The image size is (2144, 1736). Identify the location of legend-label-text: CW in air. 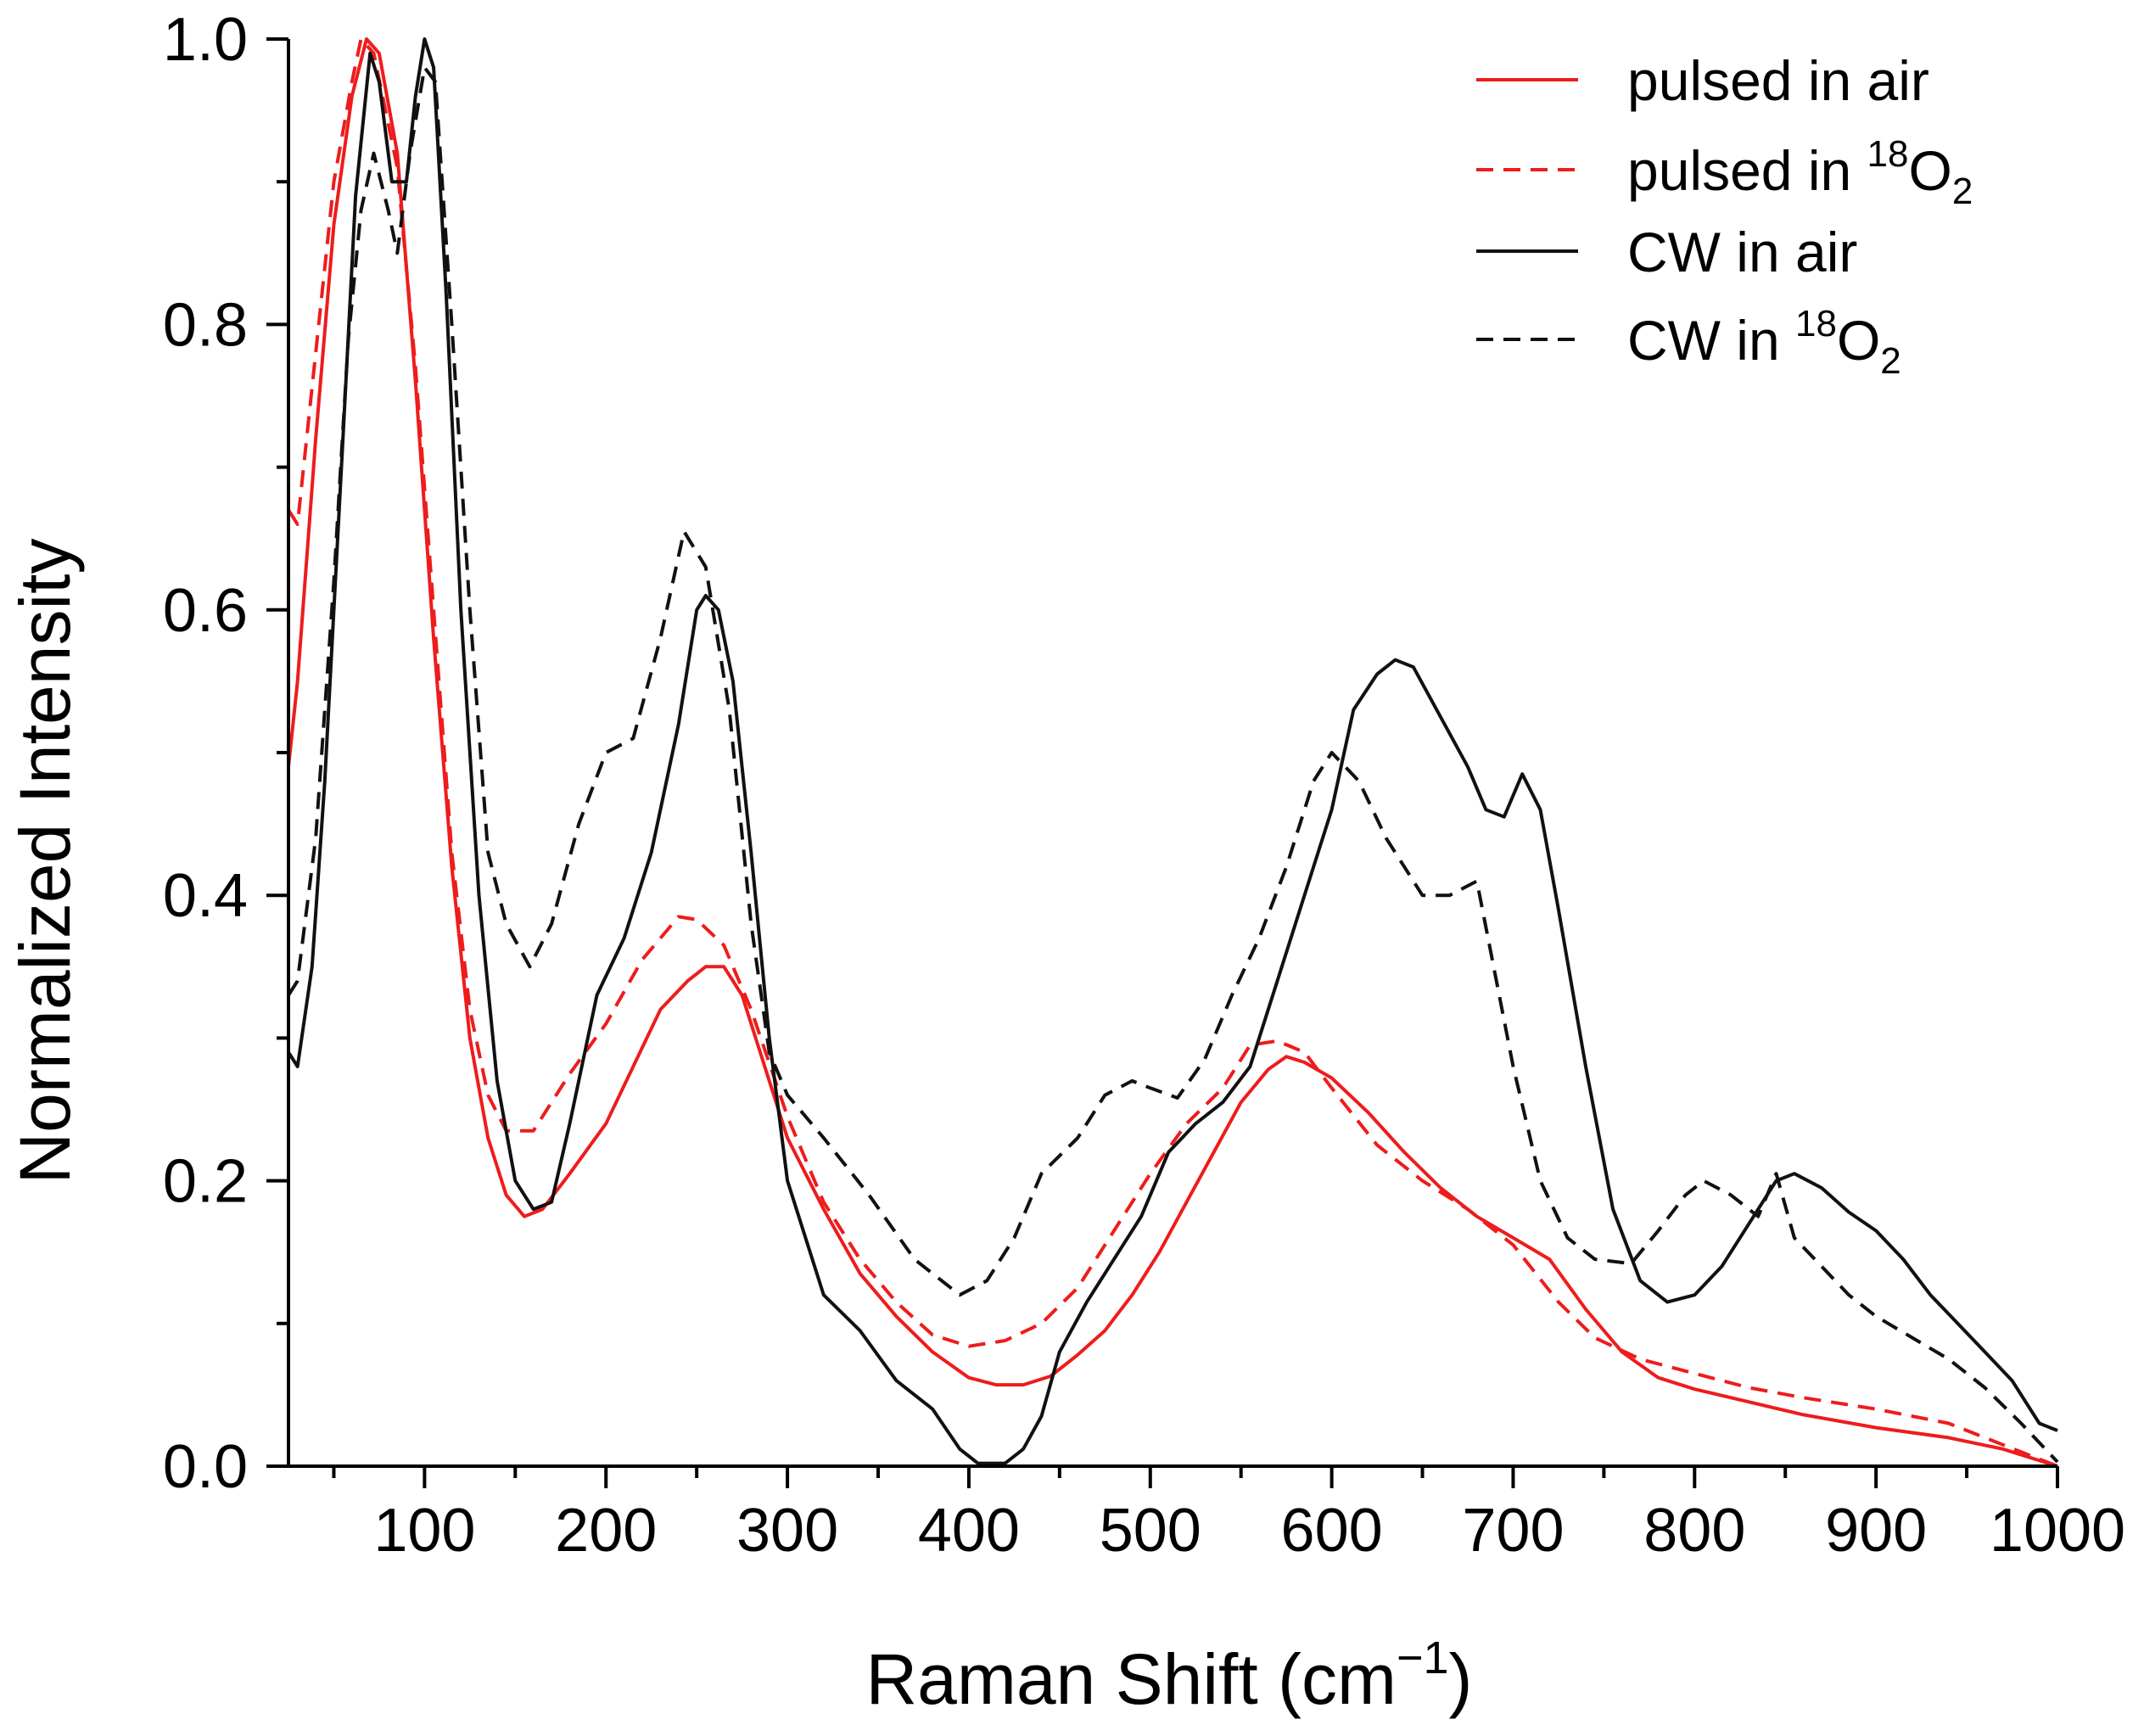
(1742, 252).